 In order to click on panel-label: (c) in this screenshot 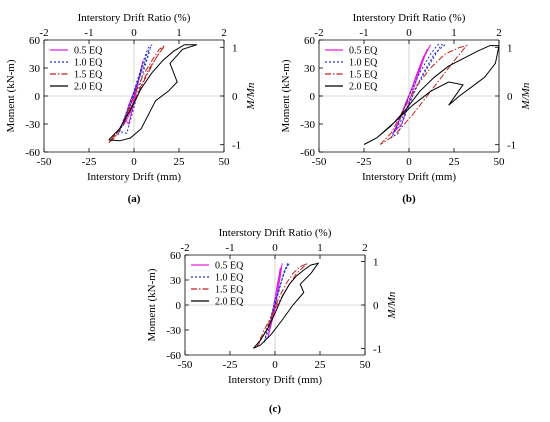, I will do `click(275, 409)`.